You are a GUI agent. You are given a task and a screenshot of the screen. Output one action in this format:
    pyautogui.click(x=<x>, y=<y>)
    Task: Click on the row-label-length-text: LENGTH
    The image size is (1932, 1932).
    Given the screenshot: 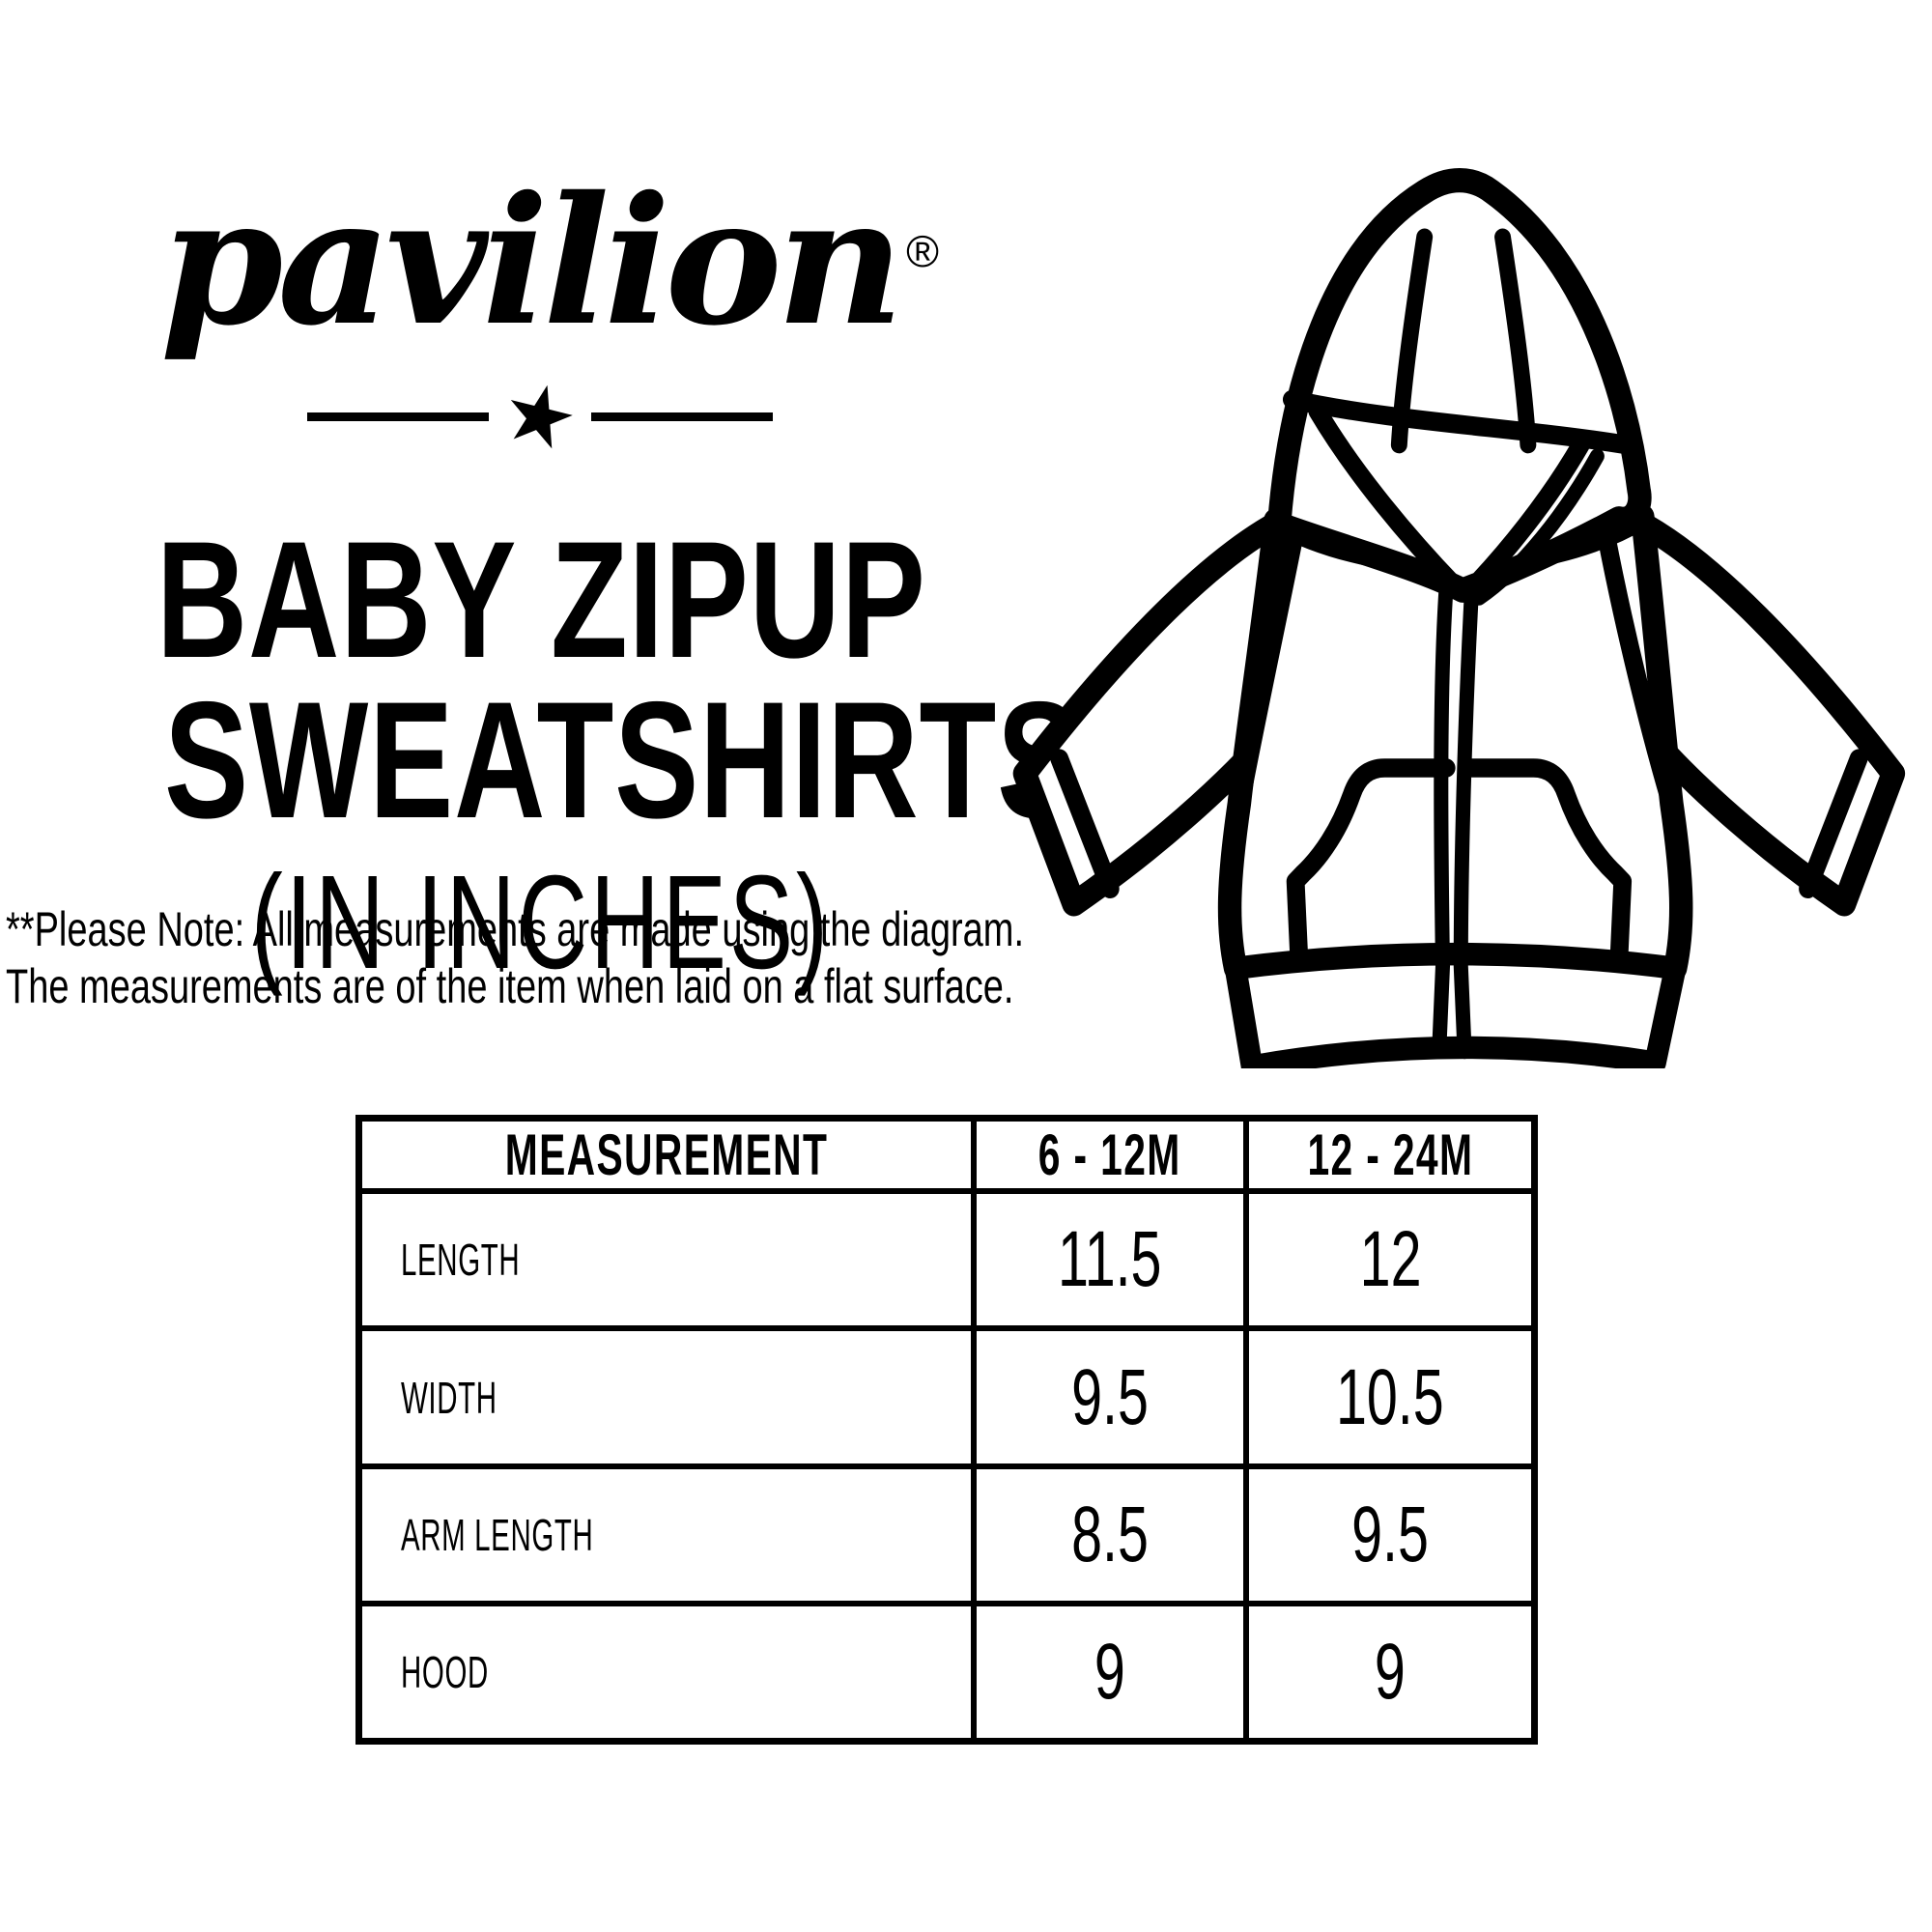 What is the action you would take?
    pyautogui.click(x=461, y=1260)
    